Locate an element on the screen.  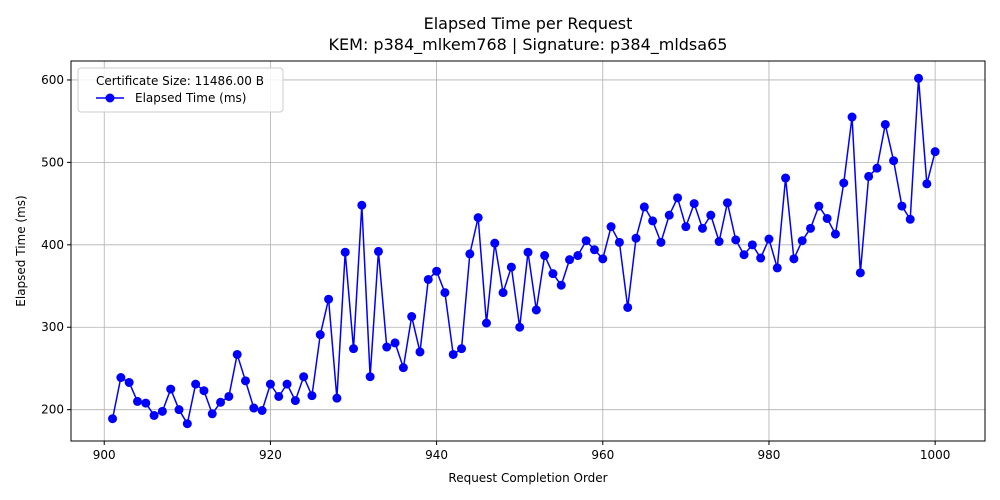
legend-title: Certificate Size: 11486.00 B is located at coordinates (180, 81).